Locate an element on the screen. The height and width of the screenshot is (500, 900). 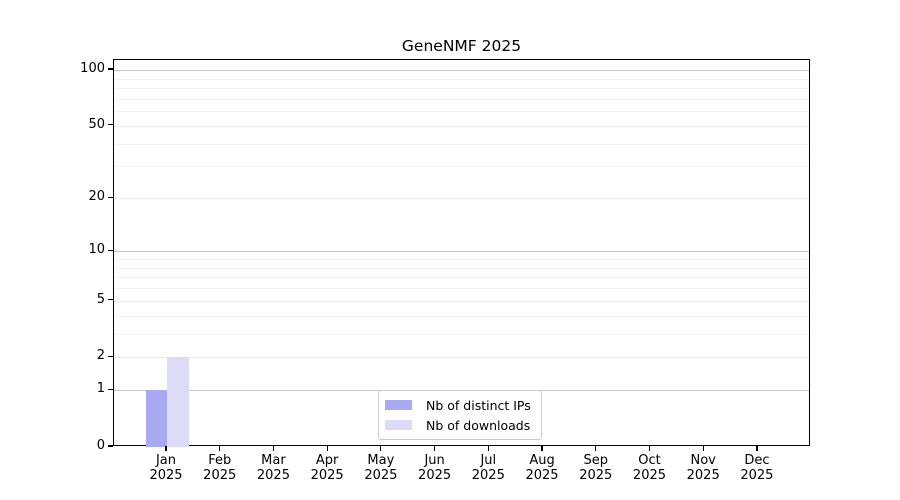
legend: Nb of distinct IPs Nb of downloads is located at coordinates (460, 415).